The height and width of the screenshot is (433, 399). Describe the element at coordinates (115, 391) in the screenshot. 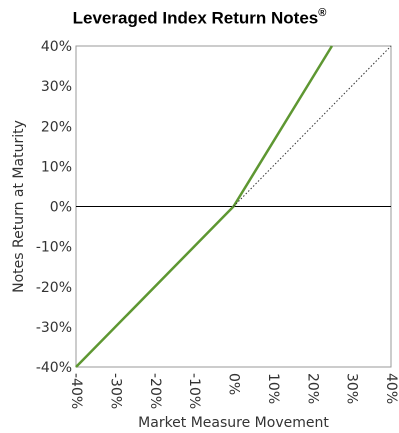

I see `x-tick-label: -30%` at that location.